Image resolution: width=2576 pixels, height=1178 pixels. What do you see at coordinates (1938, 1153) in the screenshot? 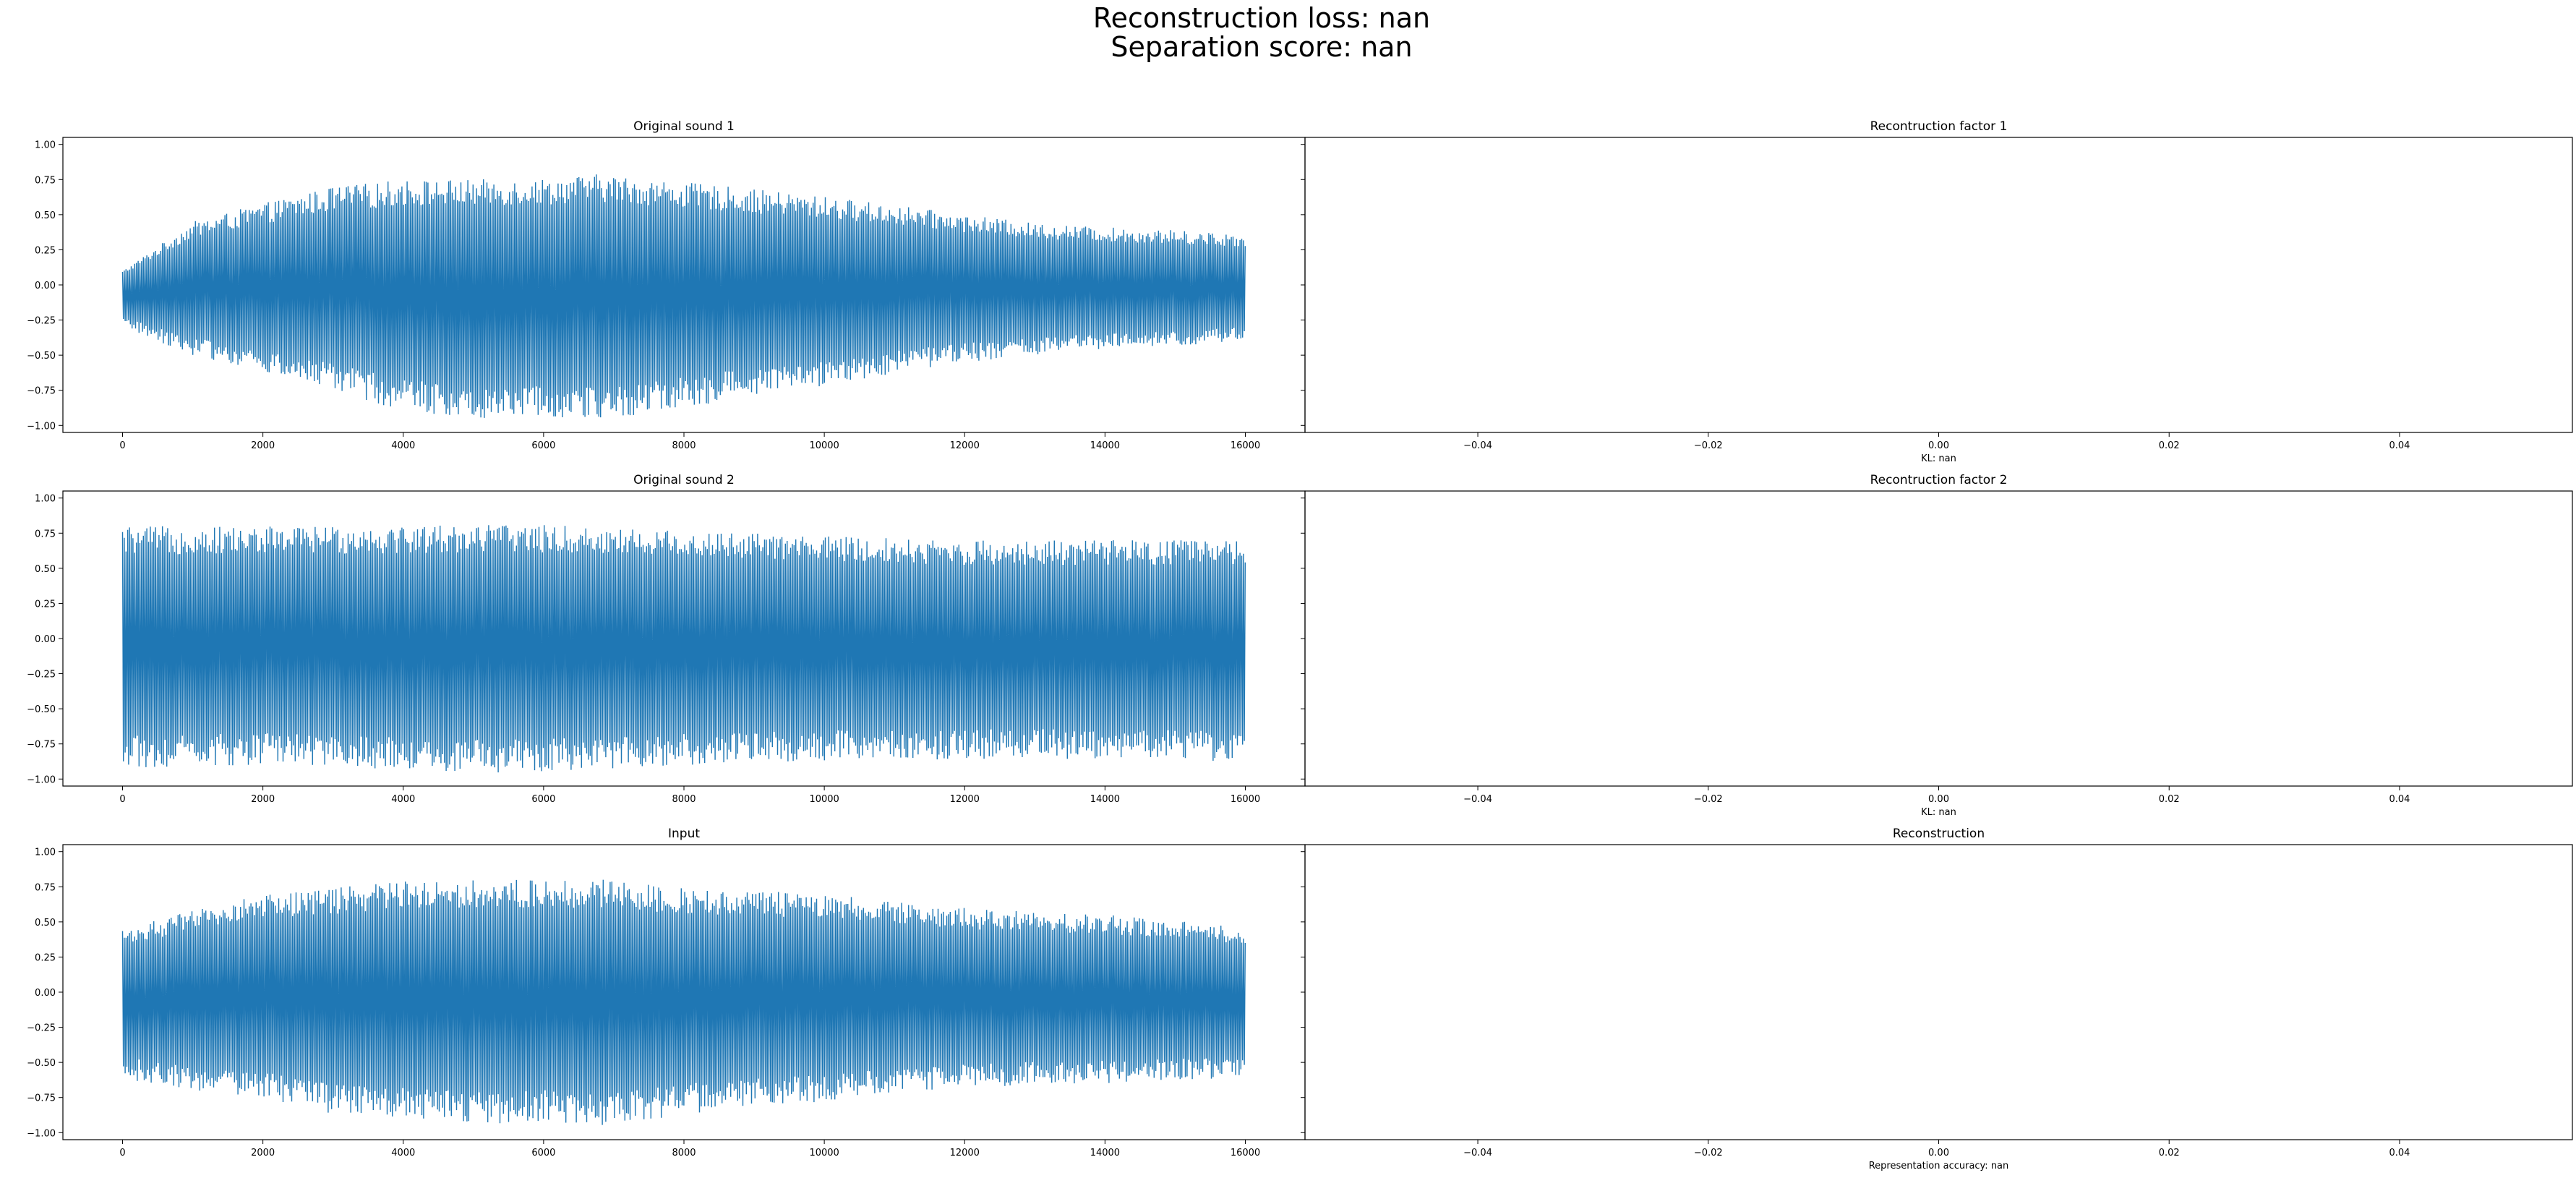
I see `x-tick-label-recon: 0.00` at bounding box center [1938, 1153].